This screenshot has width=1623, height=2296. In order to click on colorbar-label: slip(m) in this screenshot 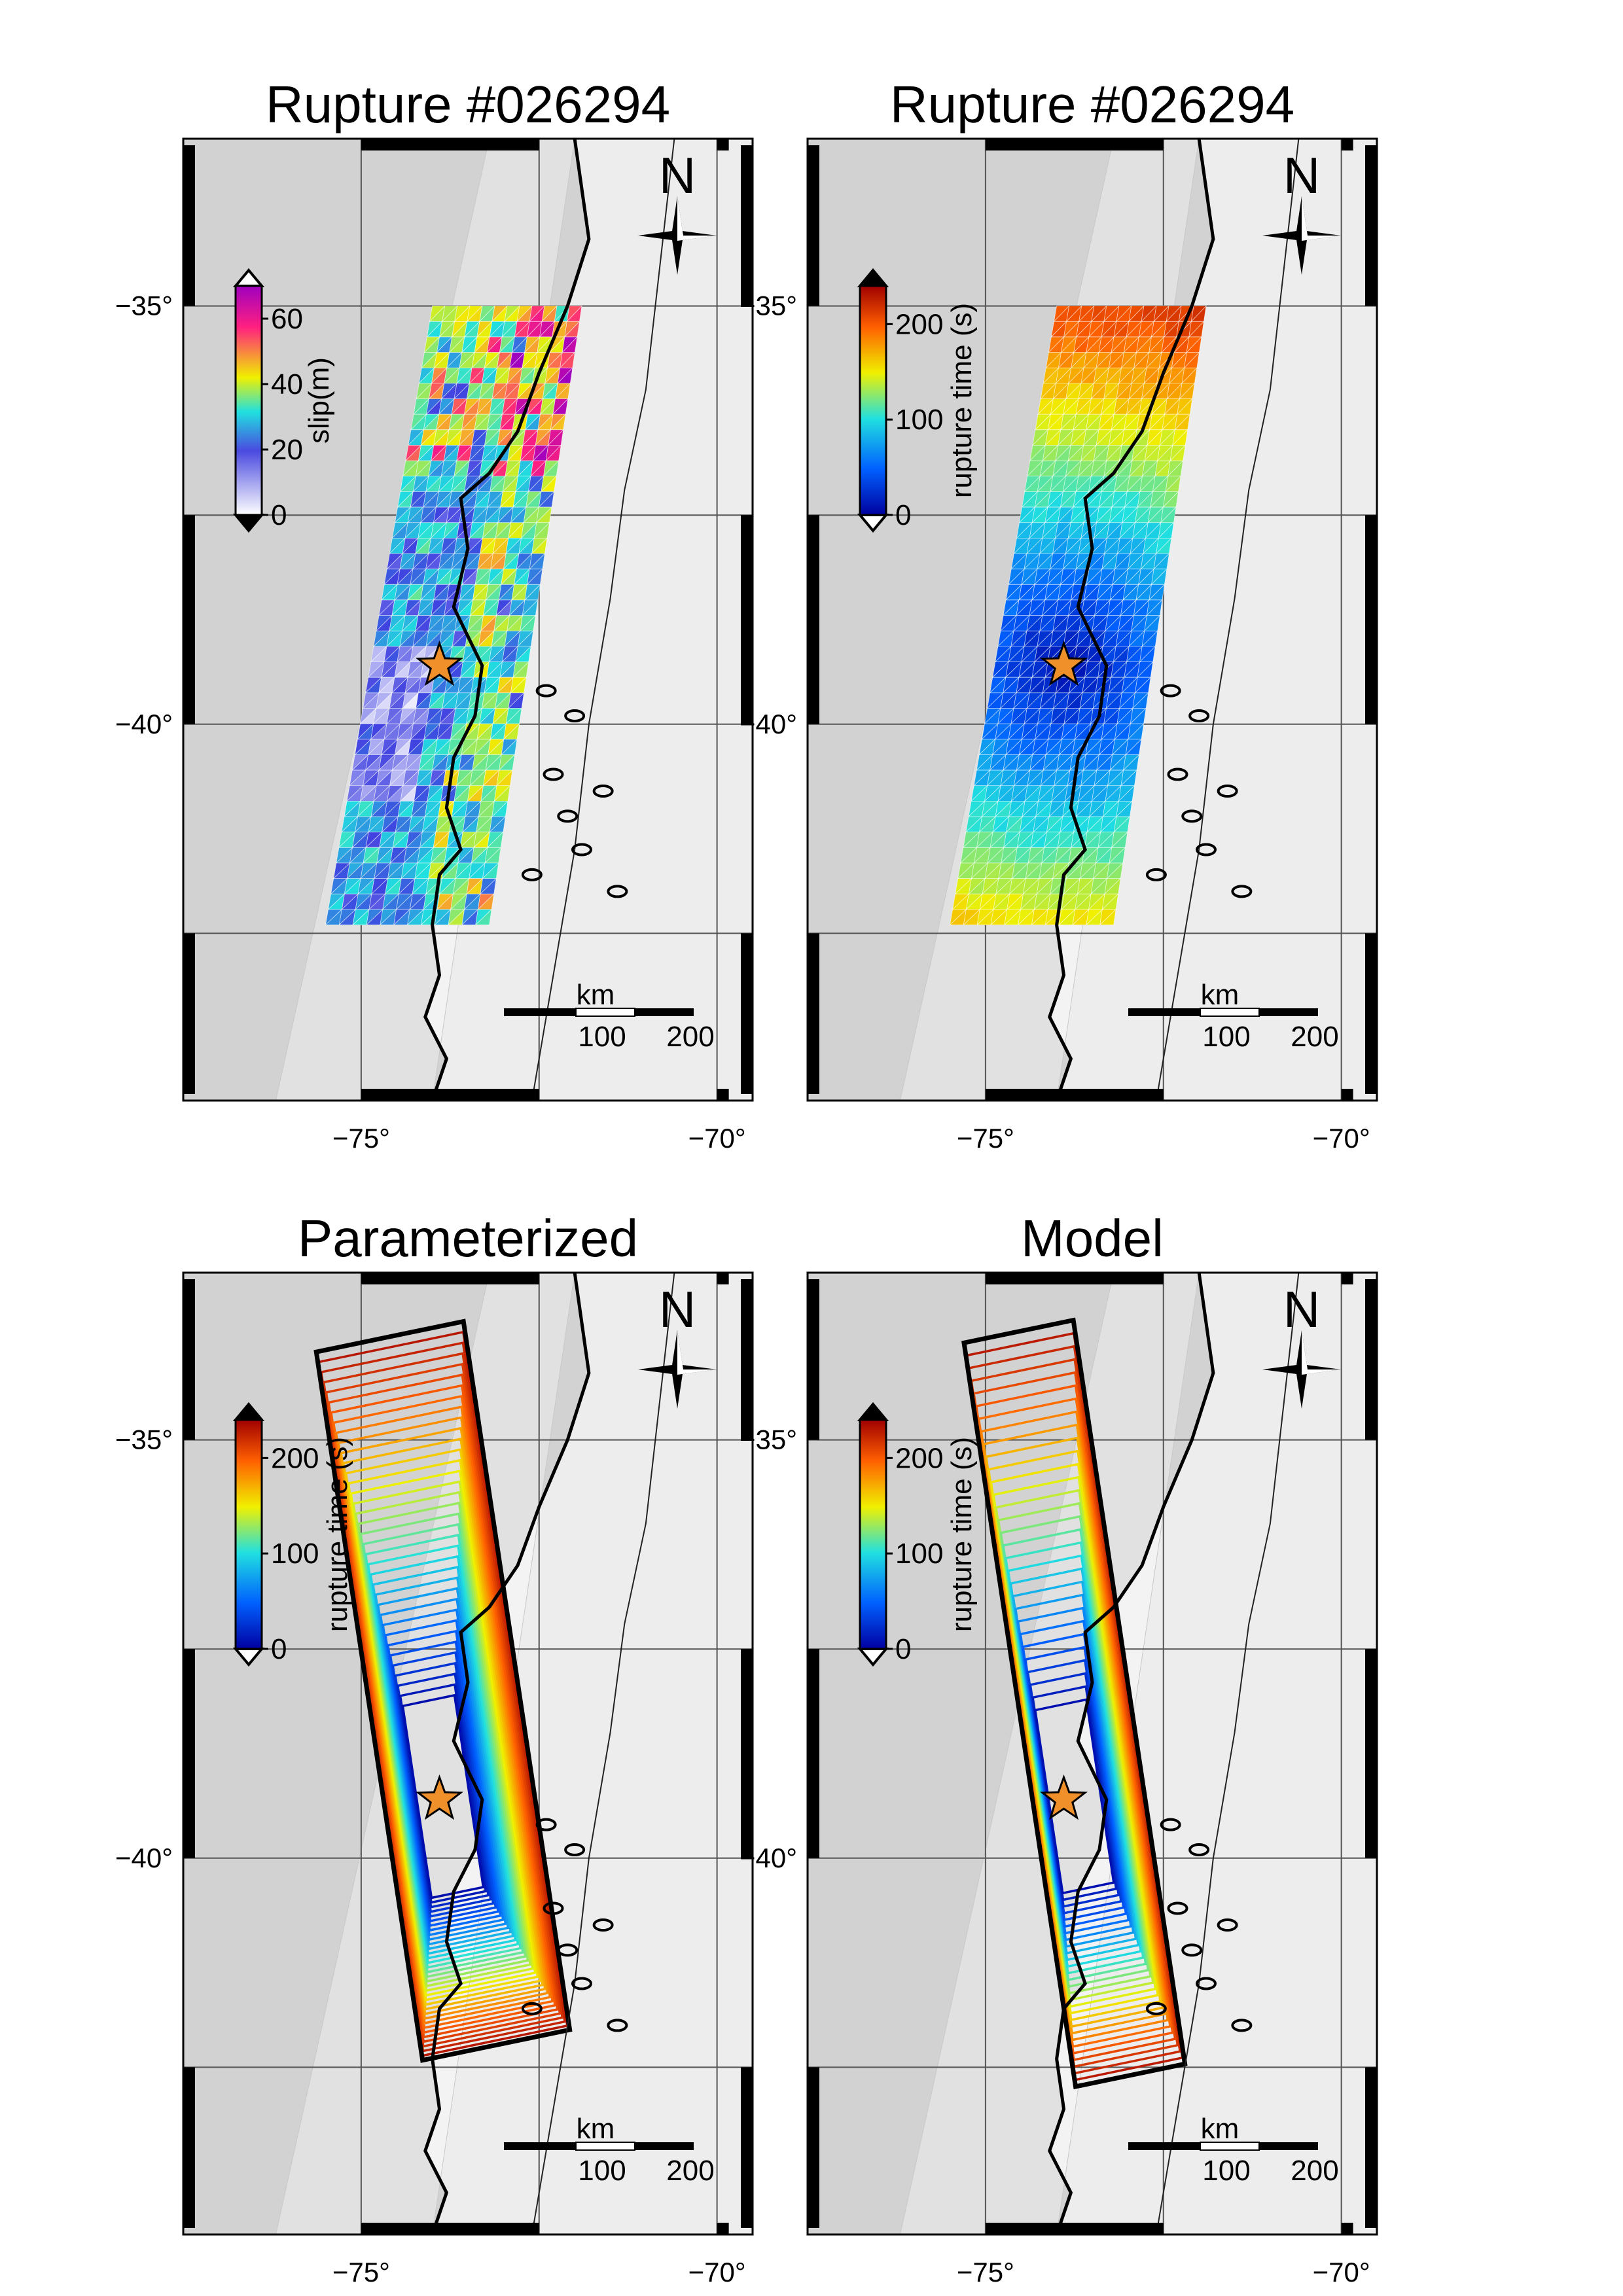, I will do `click(319, 400)`.